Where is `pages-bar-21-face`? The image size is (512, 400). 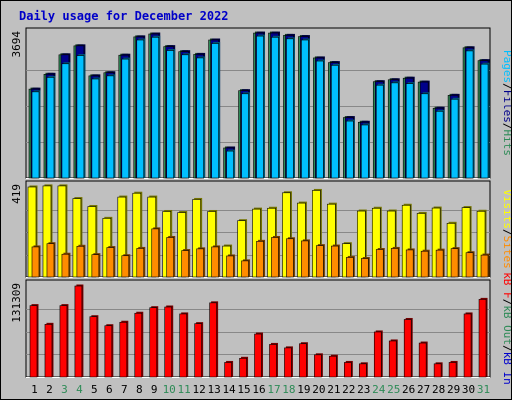 pages-bar-21-face is located at coordinates (335, 122).